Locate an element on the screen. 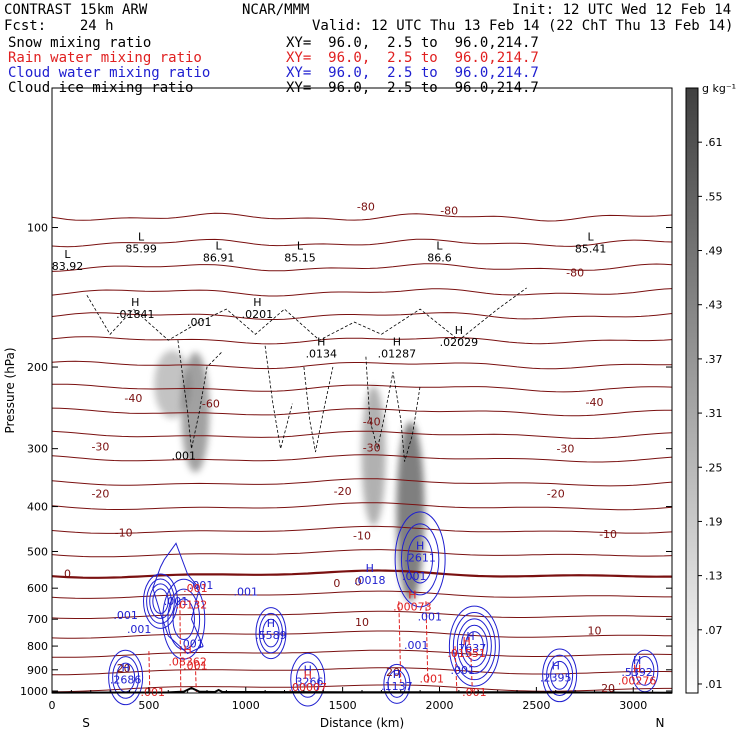 The height and width of the screenshot is (740, 740). cloud-water-extremum-type-2: H is located at coordinates (420, 545).